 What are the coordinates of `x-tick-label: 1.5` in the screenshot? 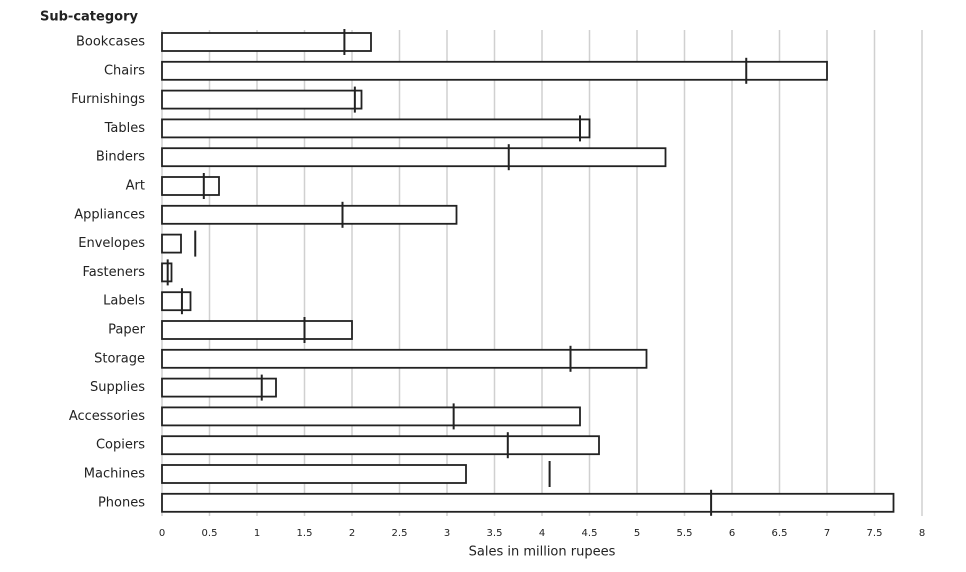 It's located at (305, 533).